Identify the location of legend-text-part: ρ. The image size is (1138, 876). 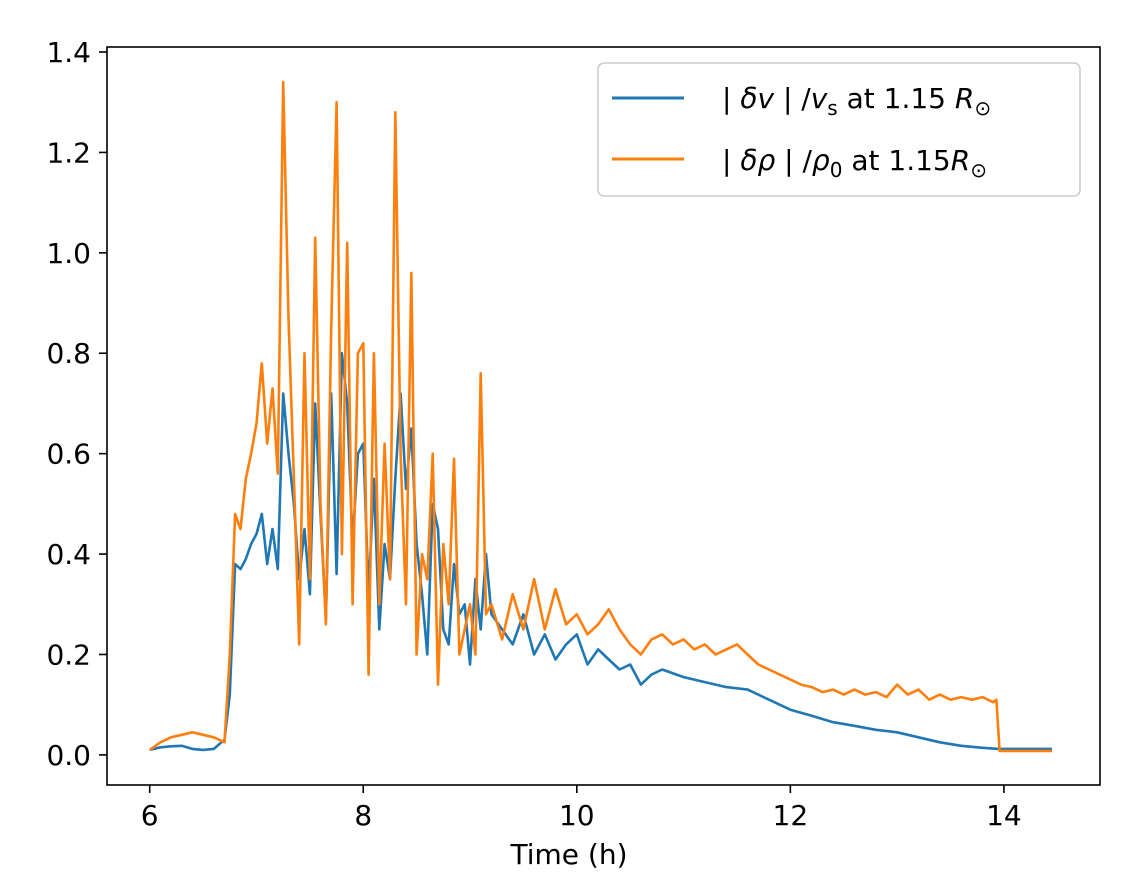
(821, 160).